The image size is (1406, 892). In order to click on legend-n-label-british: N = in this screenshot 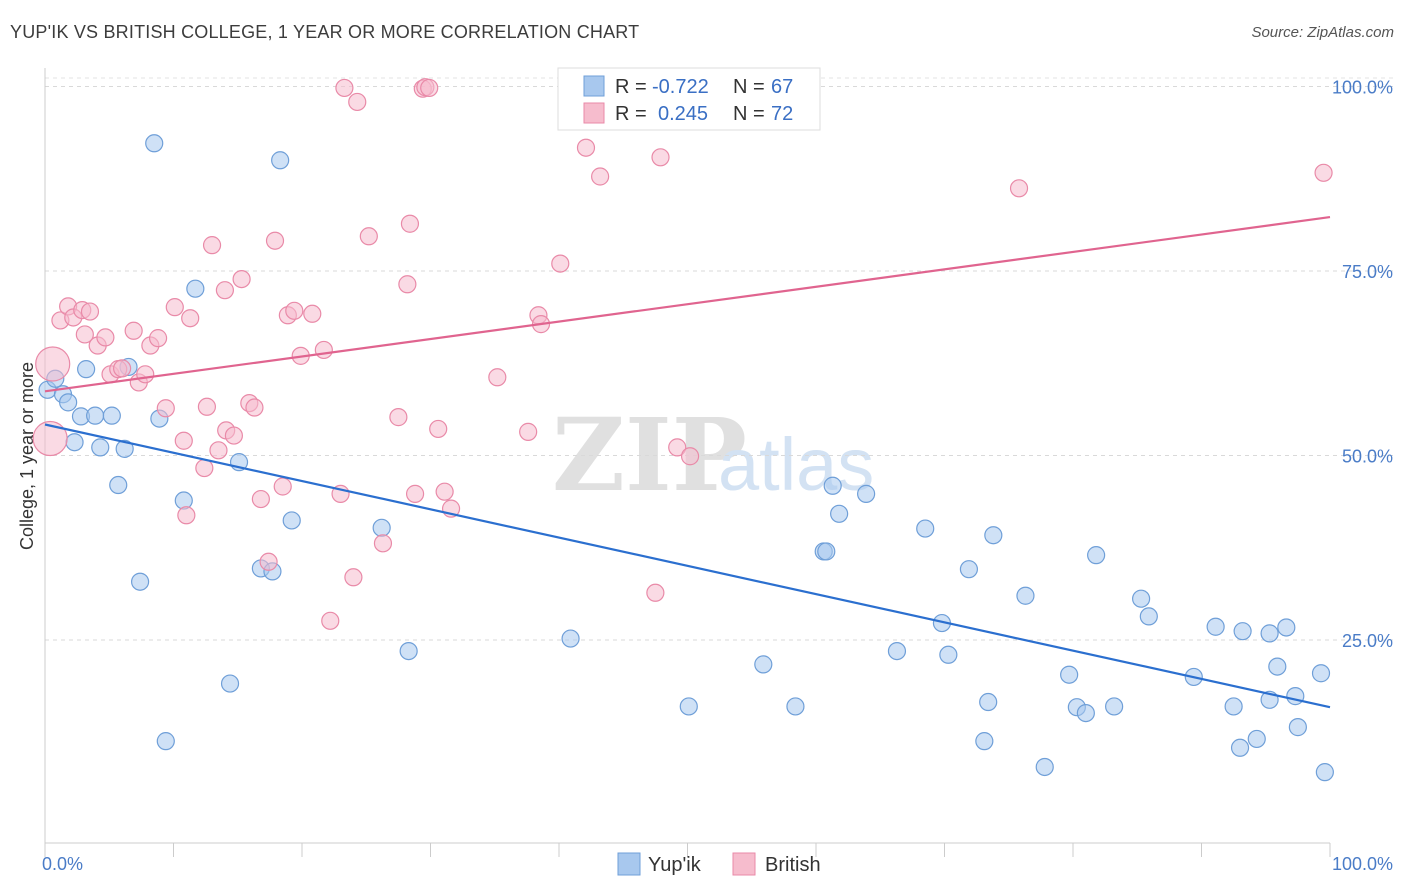, I will do `click(749, 114)`.